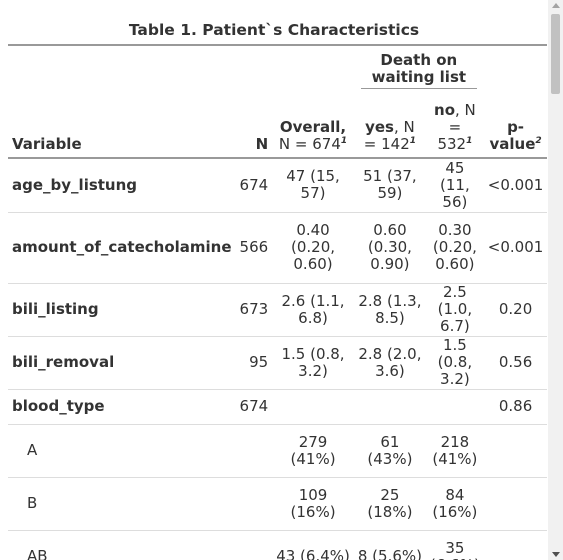 This screenshot has width=563, height=560. What do you see at coordinates (455, 362) in the screenshot?
I see `row-no: 1.5 (0.8, 3.2)` at bounding box center [455, 362].